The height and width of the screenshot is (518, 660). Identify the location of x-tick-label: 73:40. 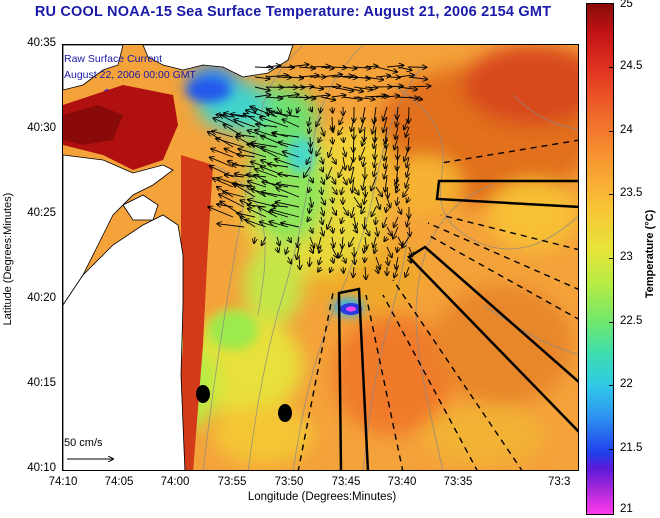
(402, 482).